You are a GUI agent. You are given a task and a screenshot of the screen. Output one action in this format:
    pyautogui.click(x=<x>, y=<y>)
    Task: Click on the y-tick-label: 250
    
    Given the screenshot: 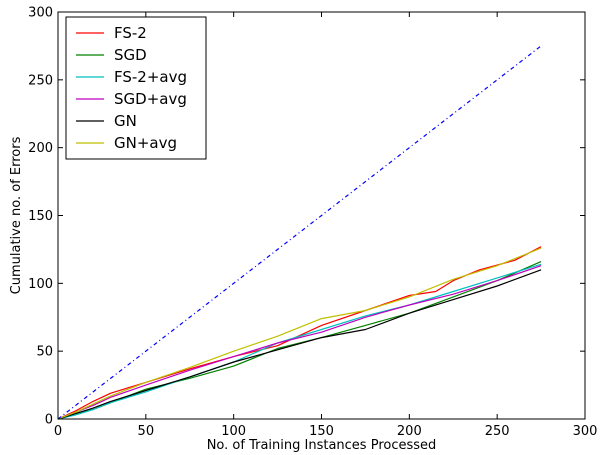 What is the action you would take?
    pyautogui.click(x=40, y=80)
    